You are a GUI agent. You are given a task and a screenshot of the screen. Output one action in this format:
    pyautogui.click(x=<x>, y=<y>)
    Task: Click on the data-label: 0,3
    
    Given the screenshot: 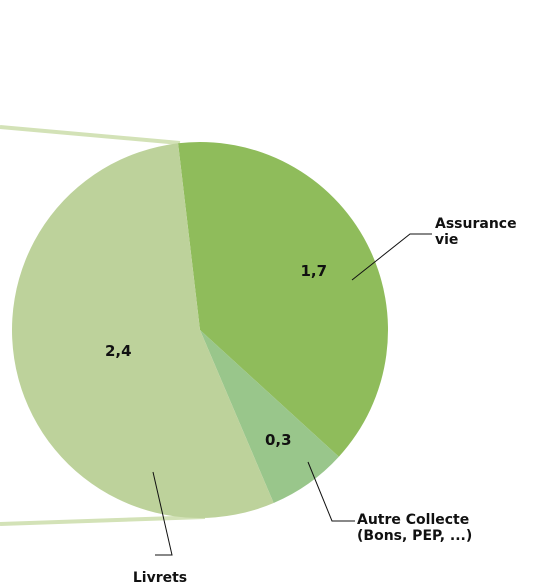 What is the action you would take?
    pyautogui.click(x=278, y=440)
    